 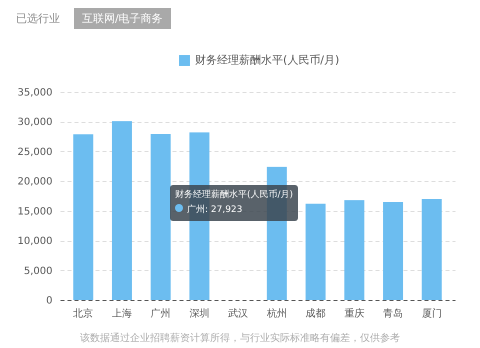 What do you see at coordinates (83, 314) in the screenshot?
I see `x-tick-label: 北京` at bounding box center [83, 314].